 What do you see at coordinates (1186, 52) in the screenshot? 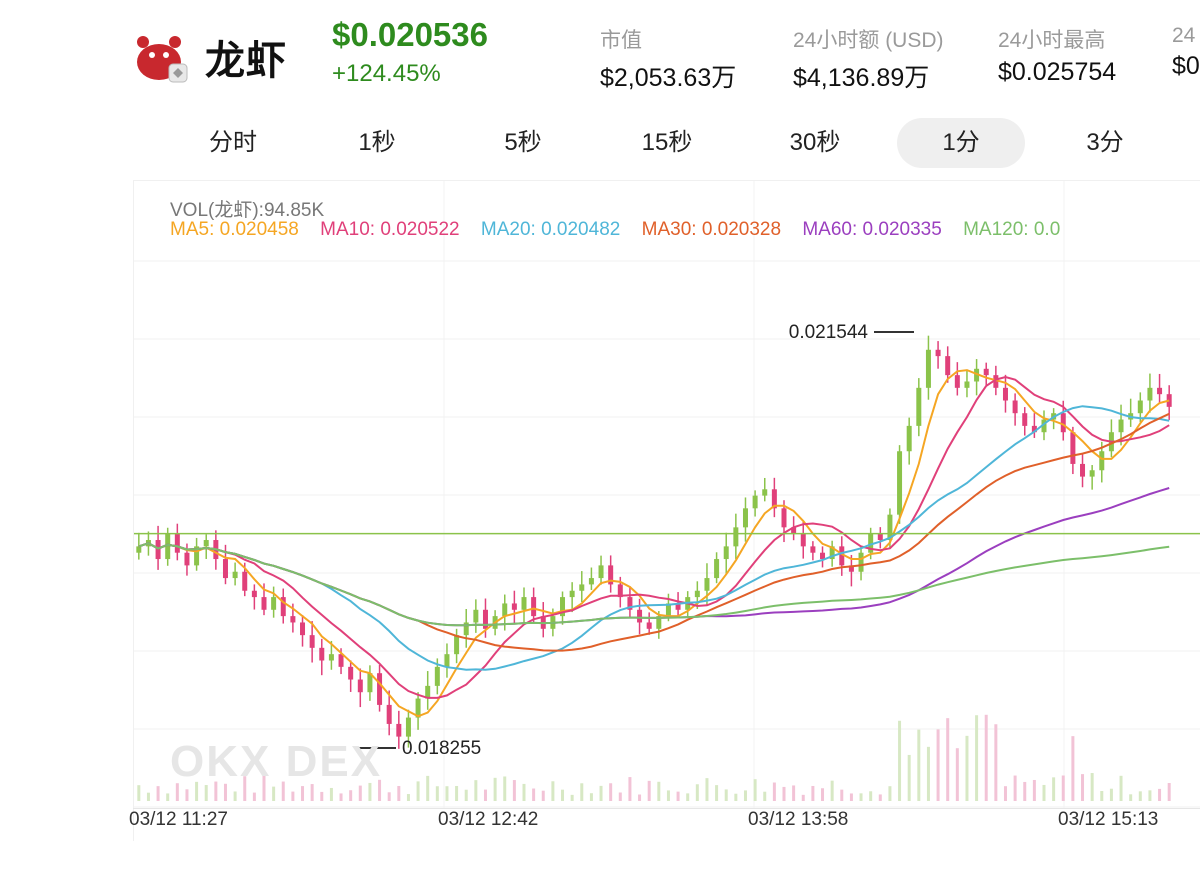
I see `stat-24h-low: 24 $0` at bounding box center [1186, 52].